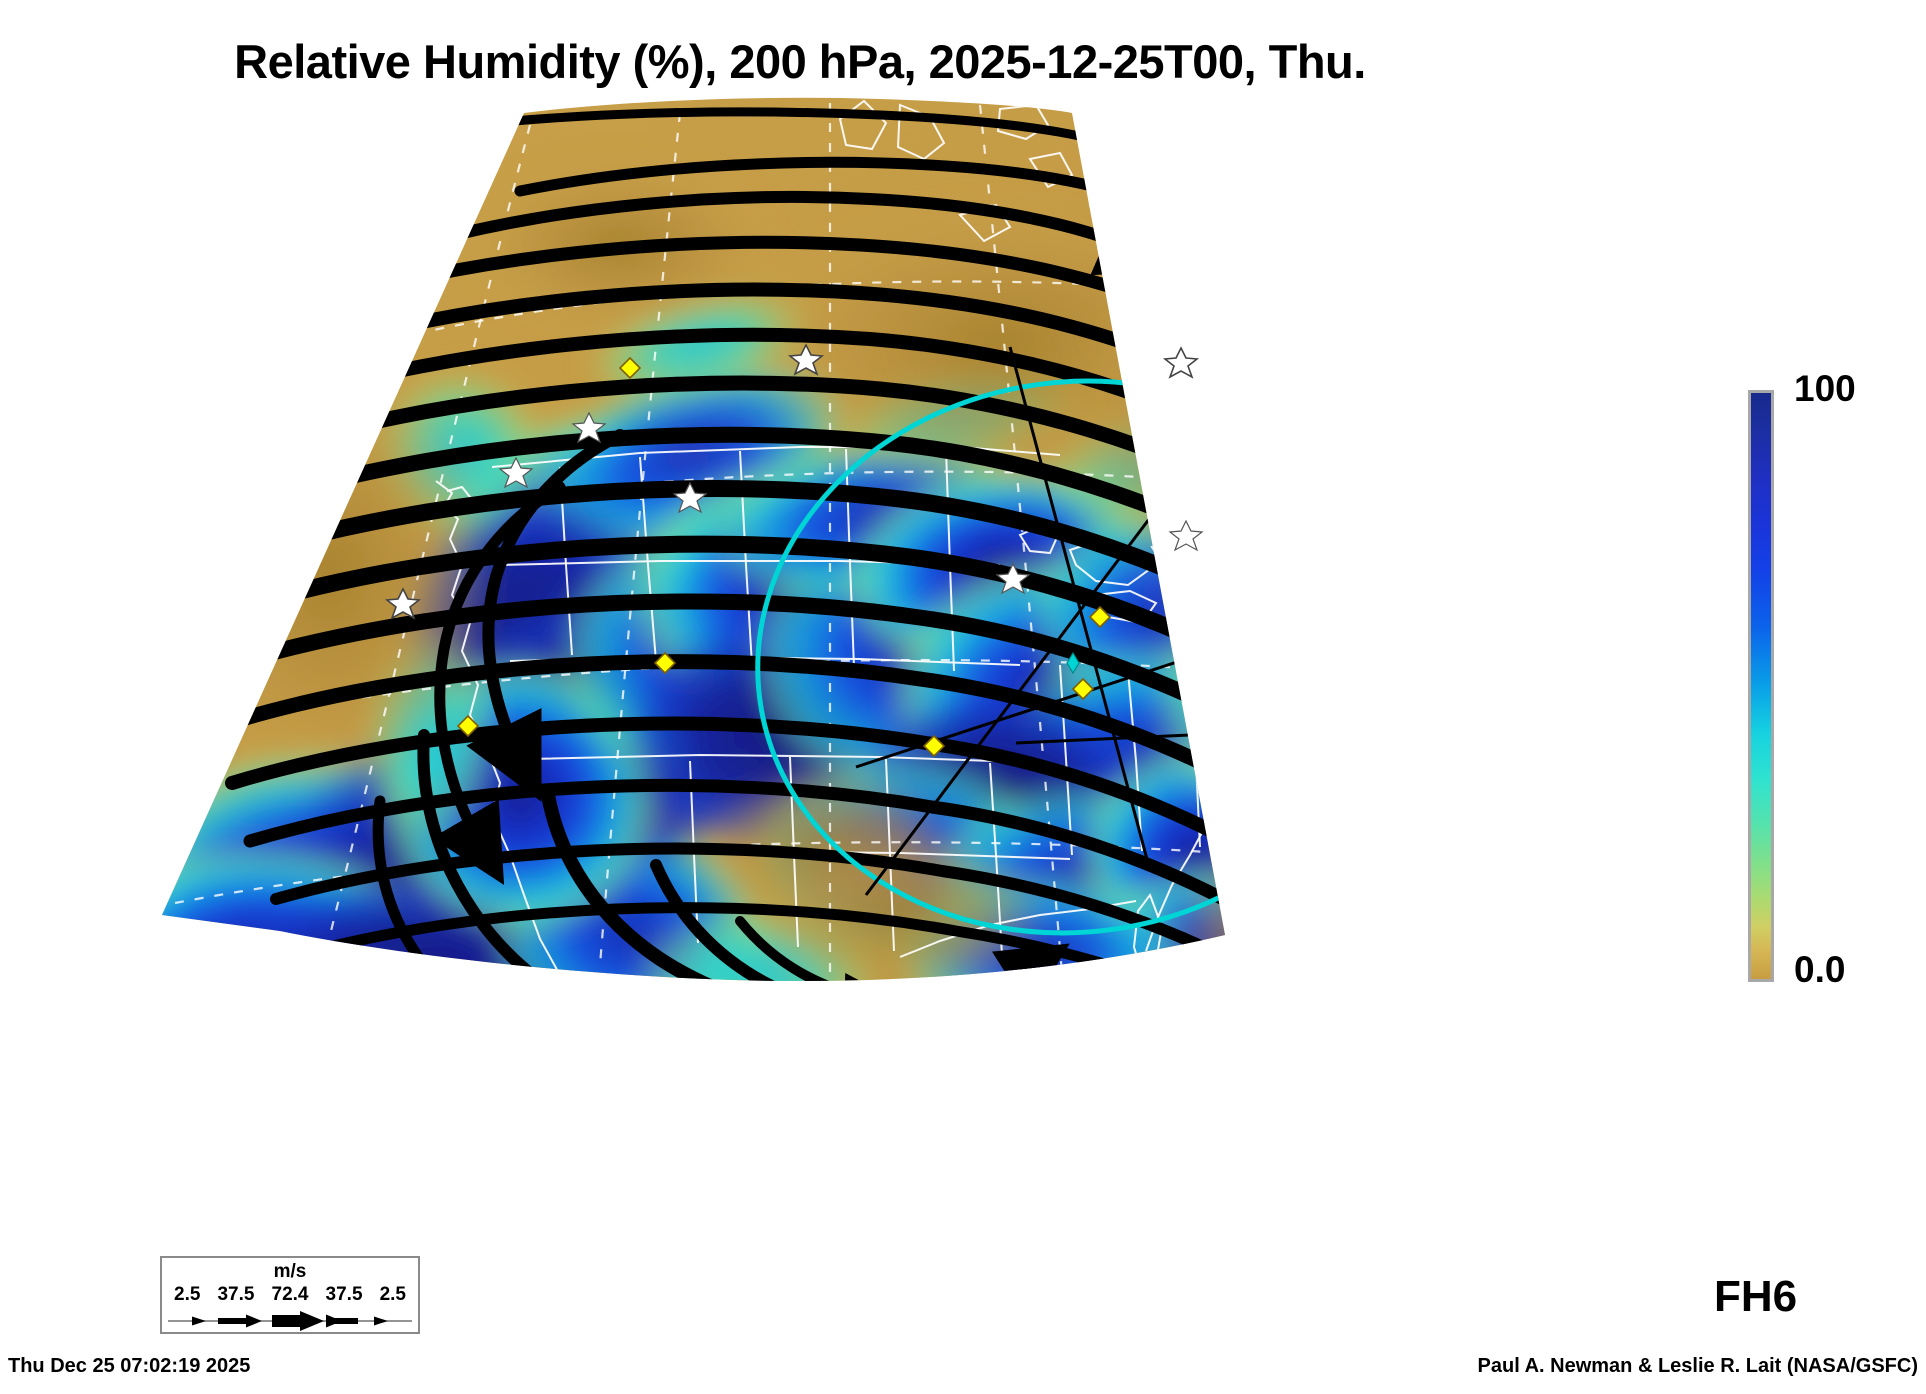  Describe the element at coordinates (344, 1294) in the screenshot. I see `wind-value-4: 37.5` at that location.